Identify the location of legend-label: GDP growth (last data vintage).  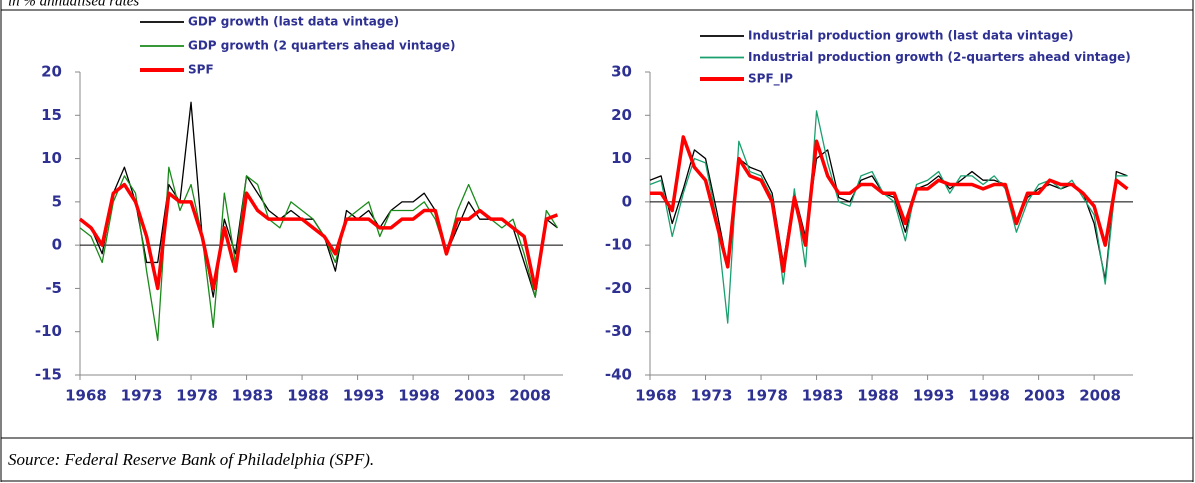
(293, 22).